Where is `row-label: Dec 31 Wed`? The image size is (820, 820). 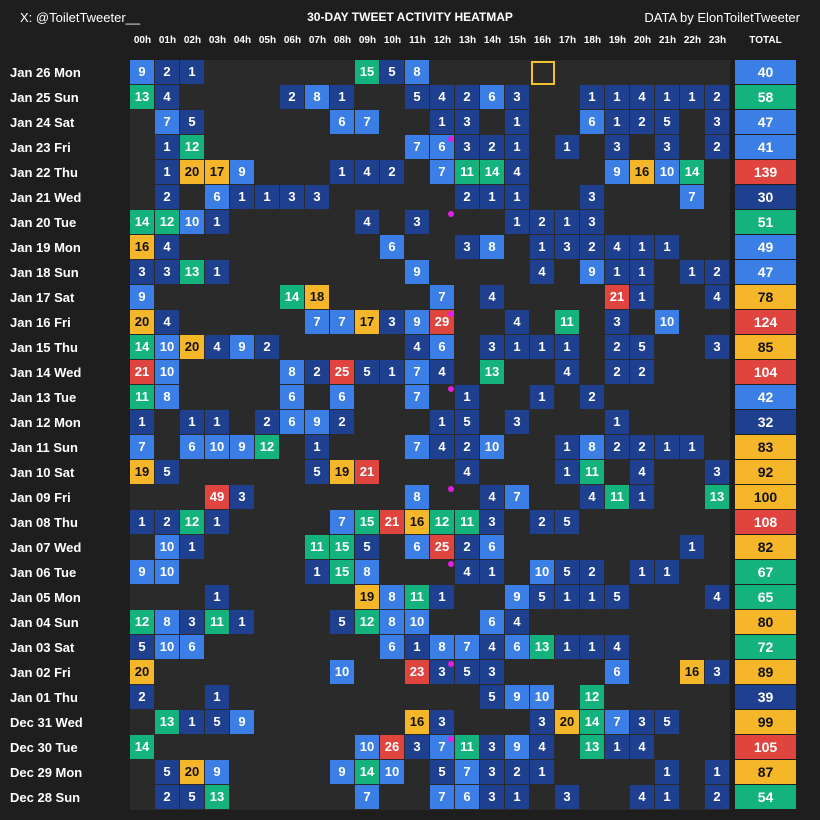 row-label: Dec 31 Wed is located at coordinates (46, 722).